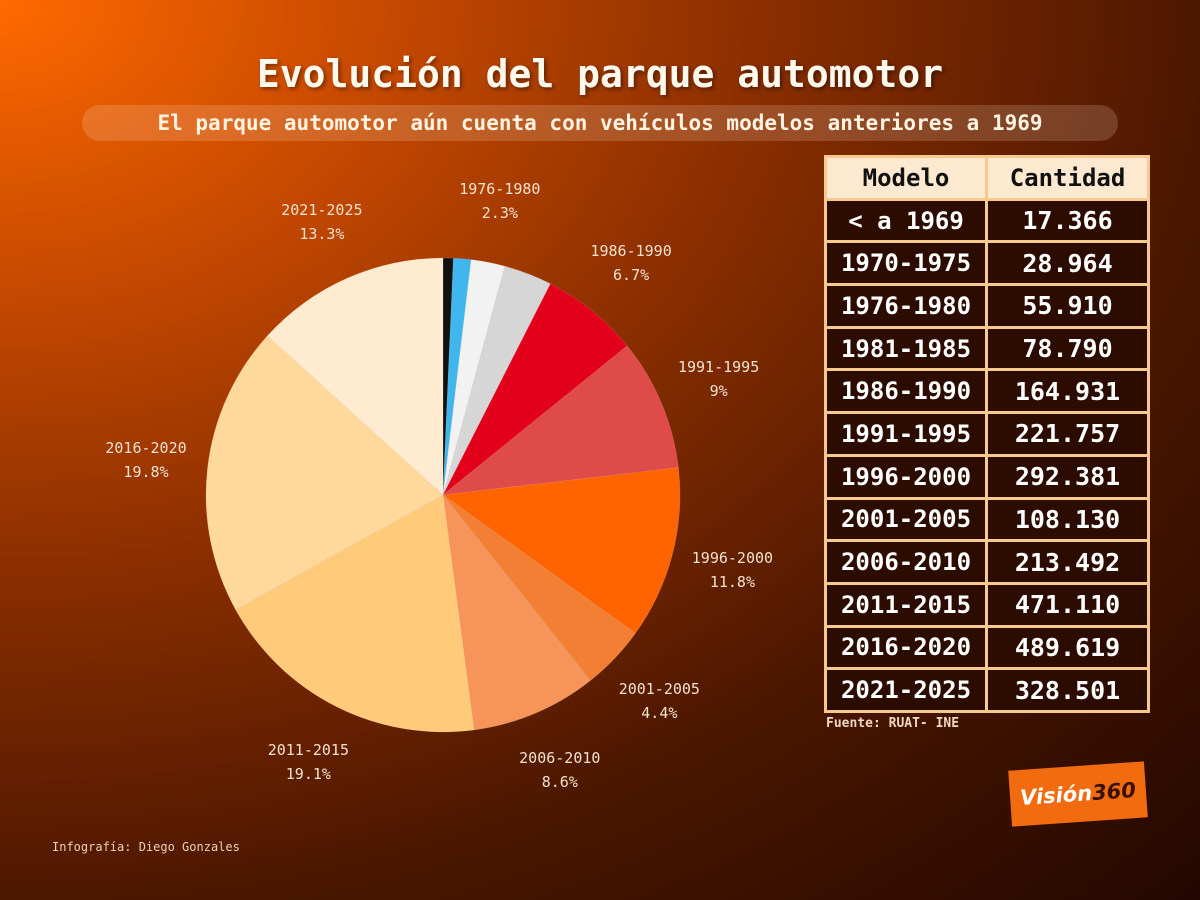  What do you see at coordinates (146, 448) in the screenshot?
I see `pie-label-name: 2016-2020` at bounding box center [146, 448].